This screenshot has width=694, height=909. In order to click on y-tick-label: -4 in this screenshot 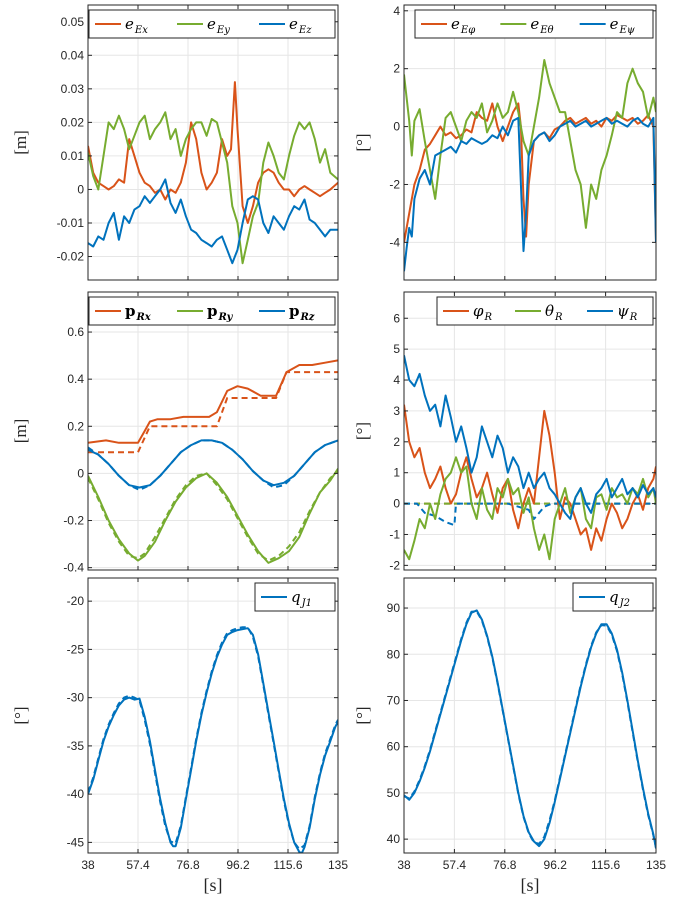, I will do `click(394, 242)`.